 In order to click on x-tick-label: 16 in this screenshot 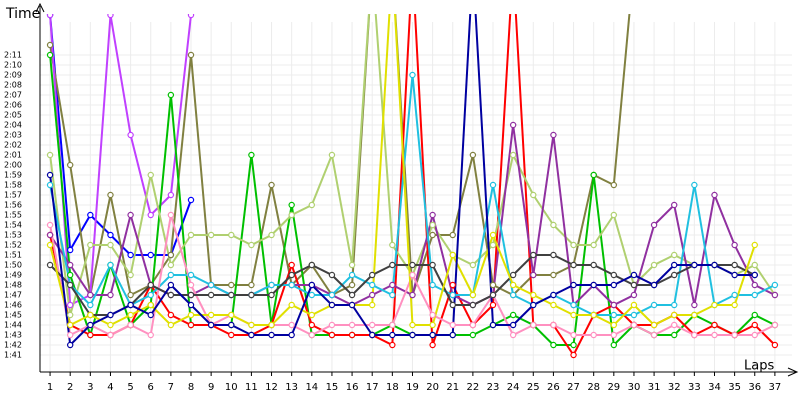, I will do `click(352, 387)`.